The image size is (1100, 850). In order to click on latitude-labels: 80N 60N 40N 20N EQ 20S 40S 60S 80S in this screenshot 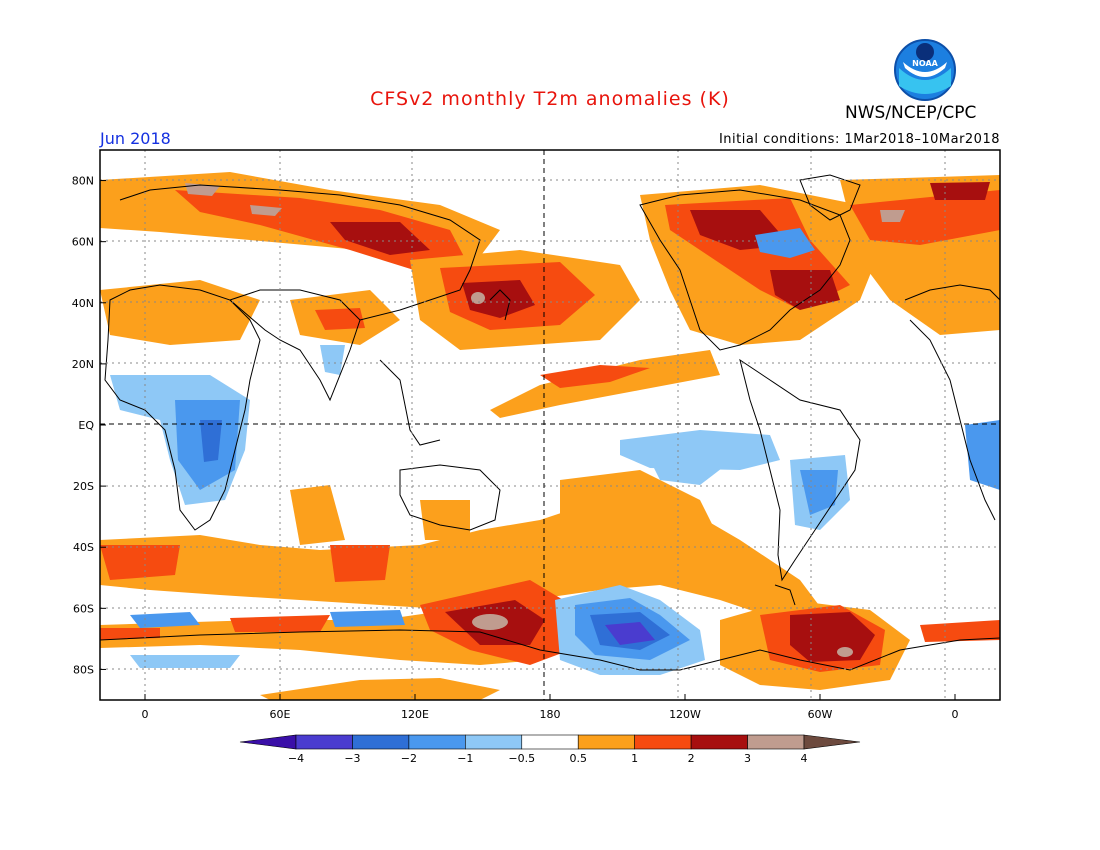, I will do `click(89, 425)`.